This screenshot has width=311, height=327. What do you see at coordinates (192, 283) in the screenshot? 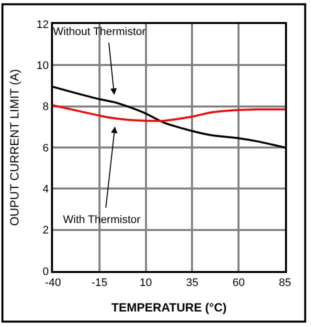
I see `x-tick-label: 35` at bounding box center [192, 283].